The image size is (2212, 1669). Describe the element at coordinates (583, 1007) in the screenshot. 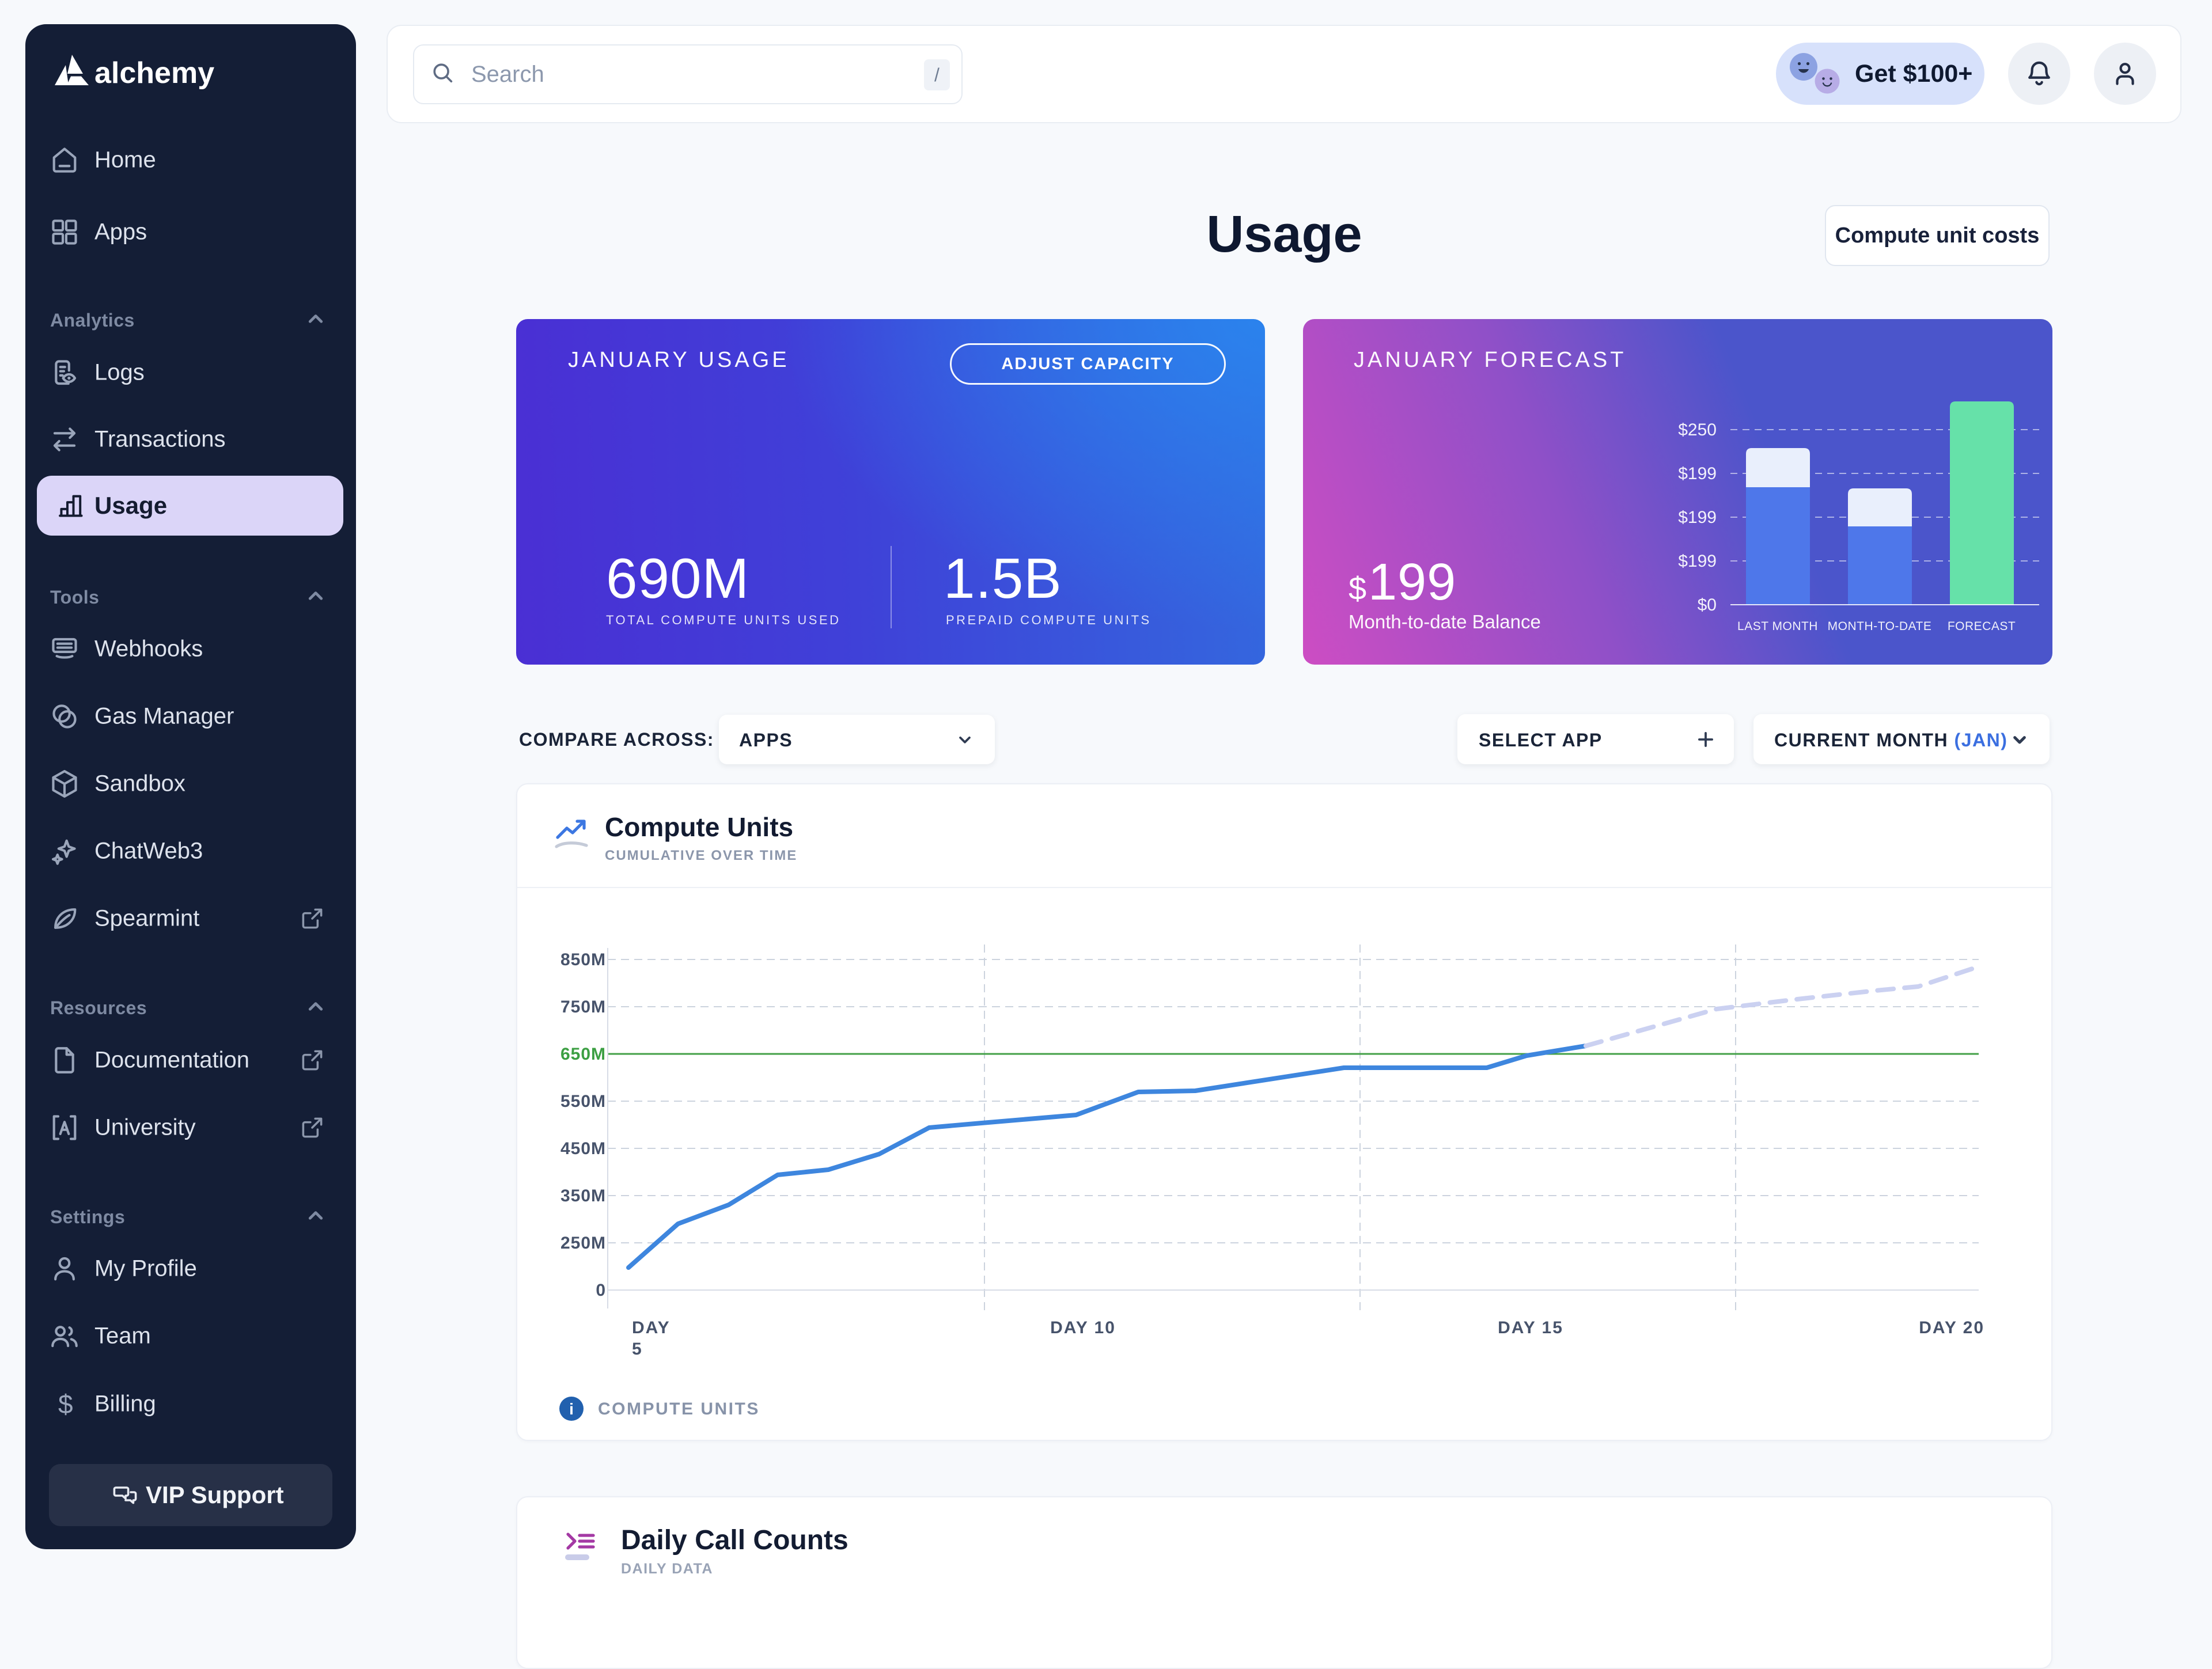

I see `svg-text: 750M` at that location.